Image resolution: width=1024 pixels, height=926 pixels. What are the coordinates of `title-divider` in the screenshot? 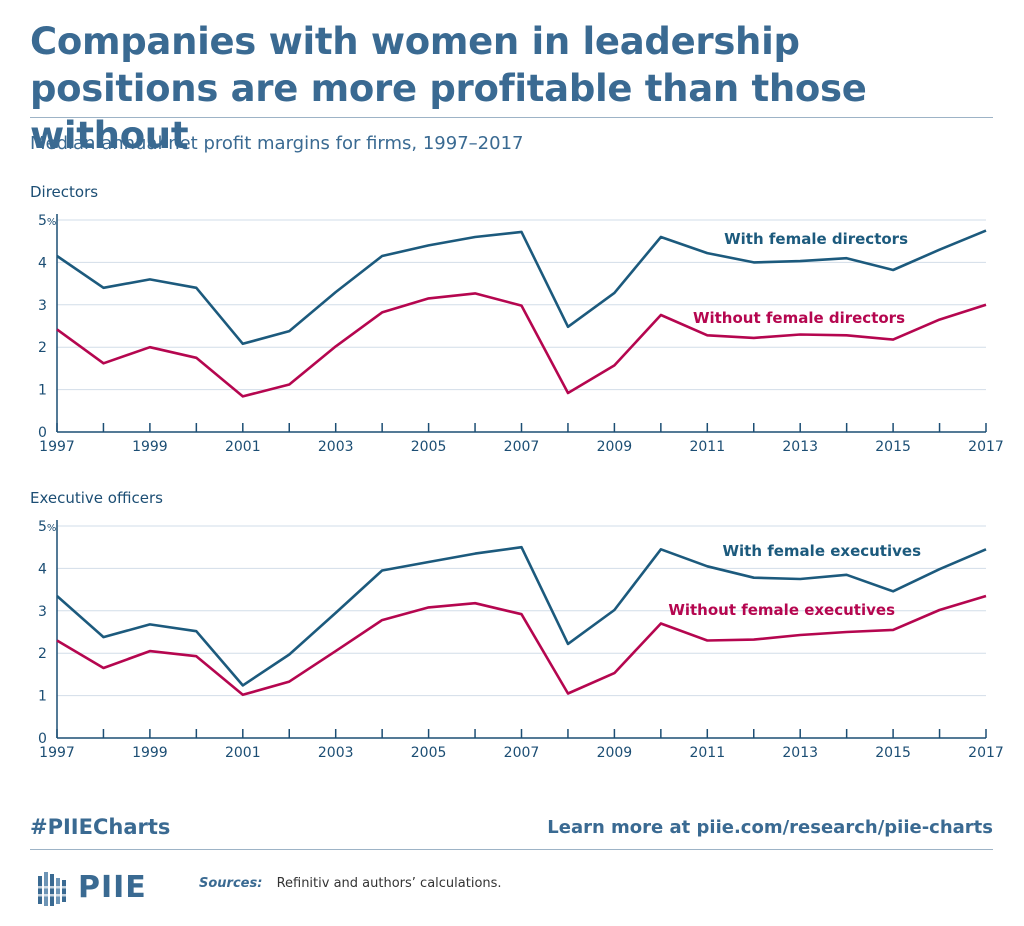 It's located at (511, 117).